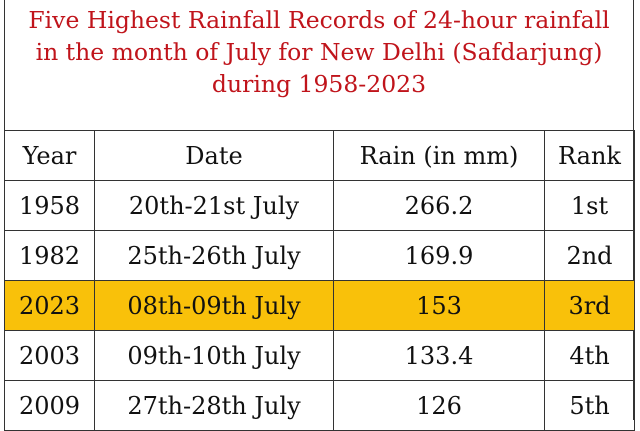  What do you see at coordinates (319, 84) in the screenshot?
I see `title-line-3: during 1958-2023` at bounding box center [319, 84].